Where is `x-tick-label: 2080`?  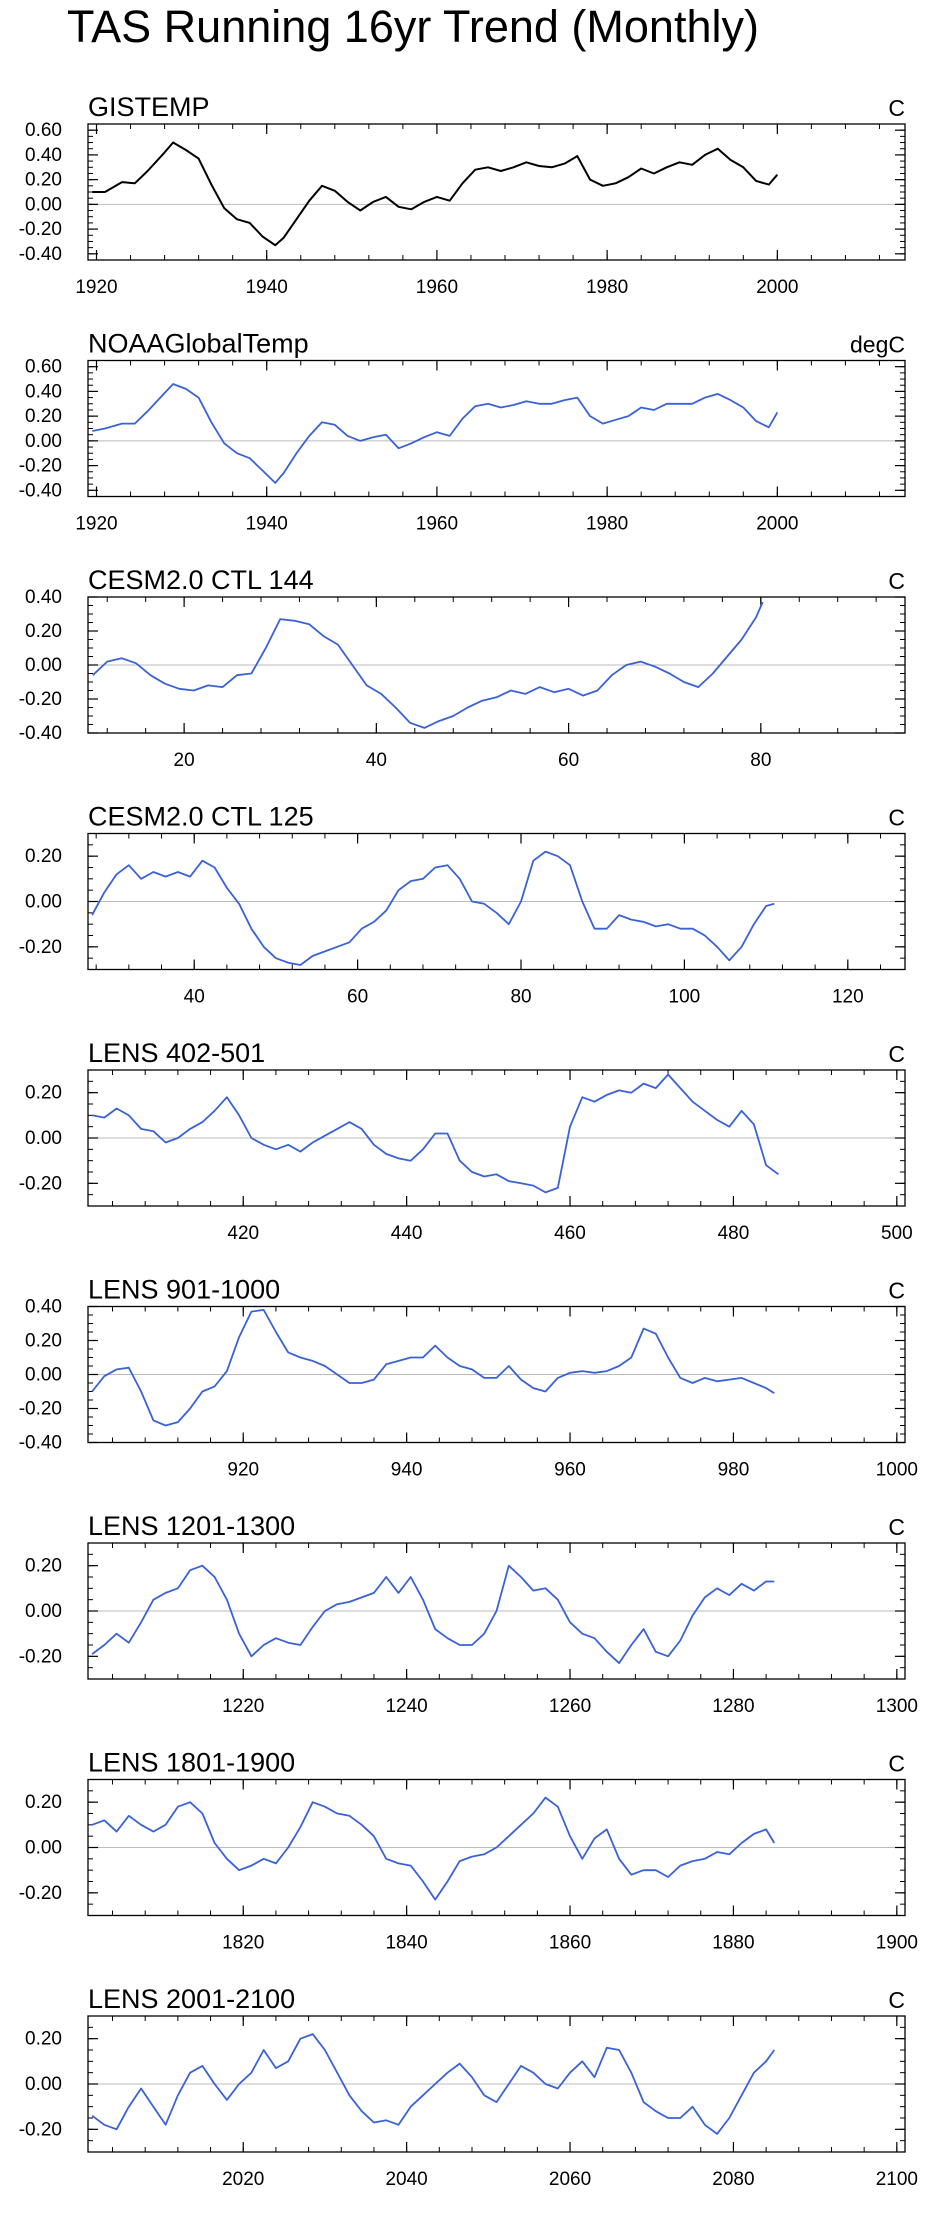 x-tick-label: 2080 is located at coordinates (733, 2179).